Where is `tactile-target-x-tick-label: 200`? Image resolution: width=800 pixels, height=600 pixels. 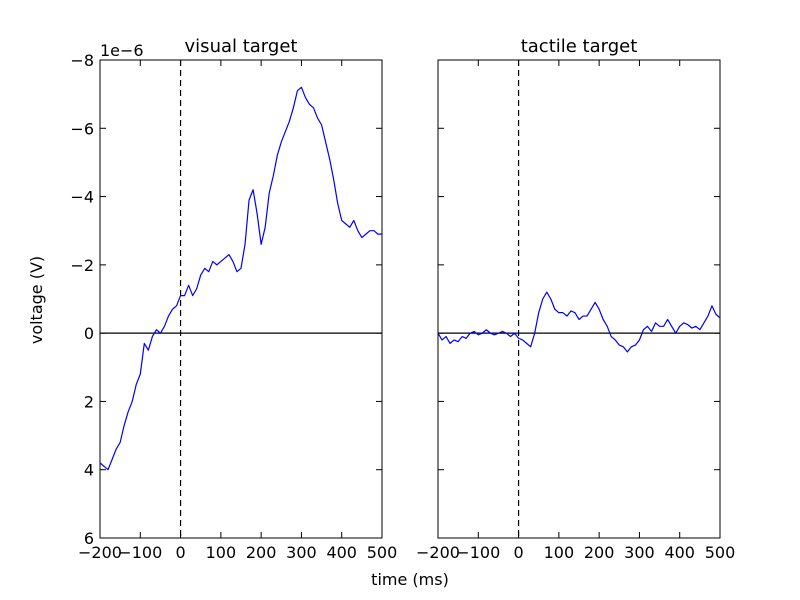
tactile-target-x-tick-label: 200 is located at coordinates (599, 552).